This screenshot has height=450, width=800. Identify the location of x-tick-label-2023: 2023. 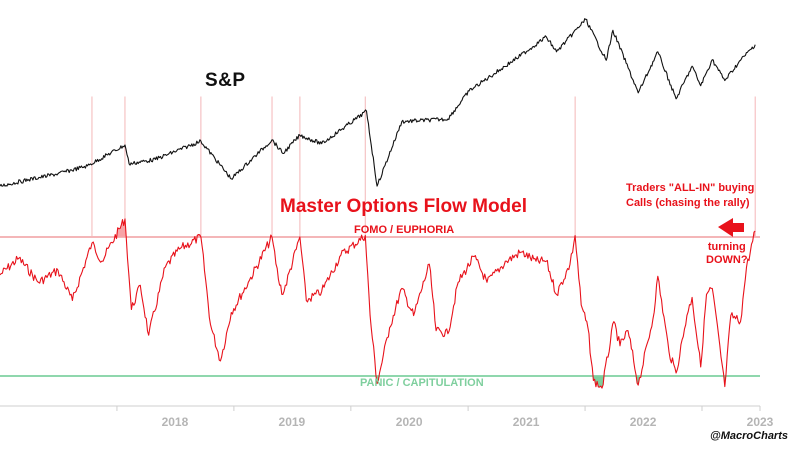
(760, 422).